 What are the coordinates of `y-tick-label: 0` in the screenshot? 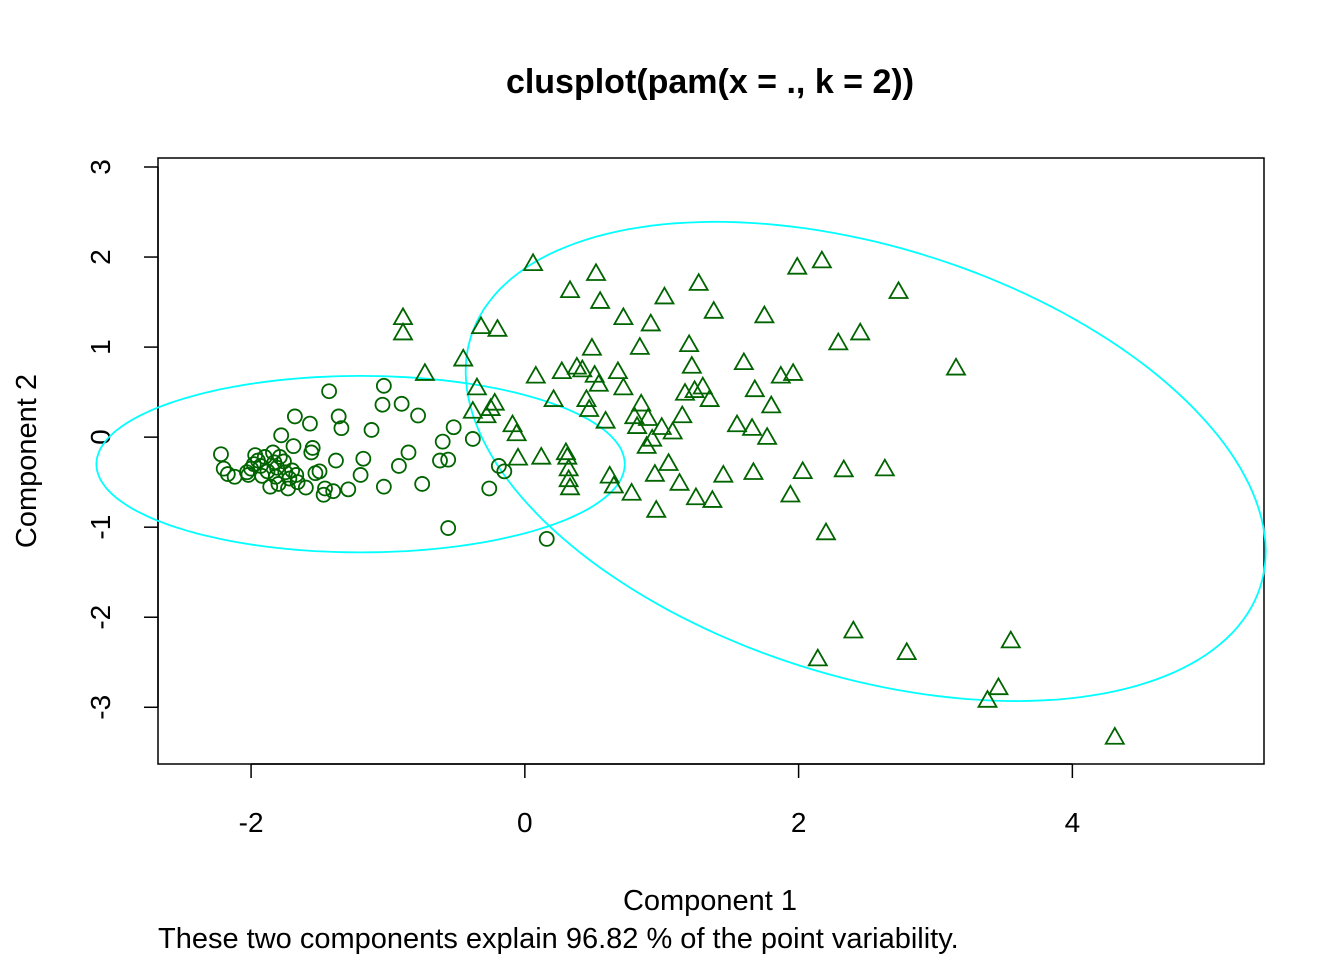 It's located at (100, 437).